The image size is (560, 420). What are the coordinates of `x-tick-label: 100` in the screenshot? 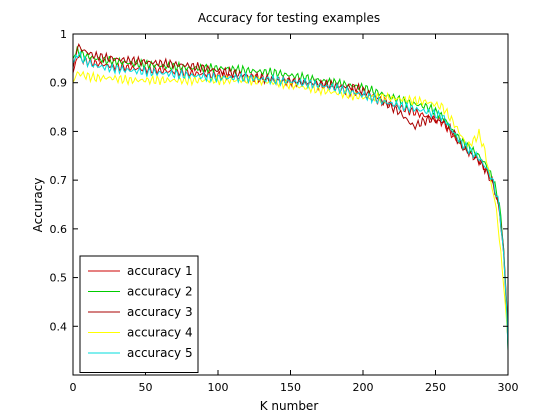 It's located at (218, 387).